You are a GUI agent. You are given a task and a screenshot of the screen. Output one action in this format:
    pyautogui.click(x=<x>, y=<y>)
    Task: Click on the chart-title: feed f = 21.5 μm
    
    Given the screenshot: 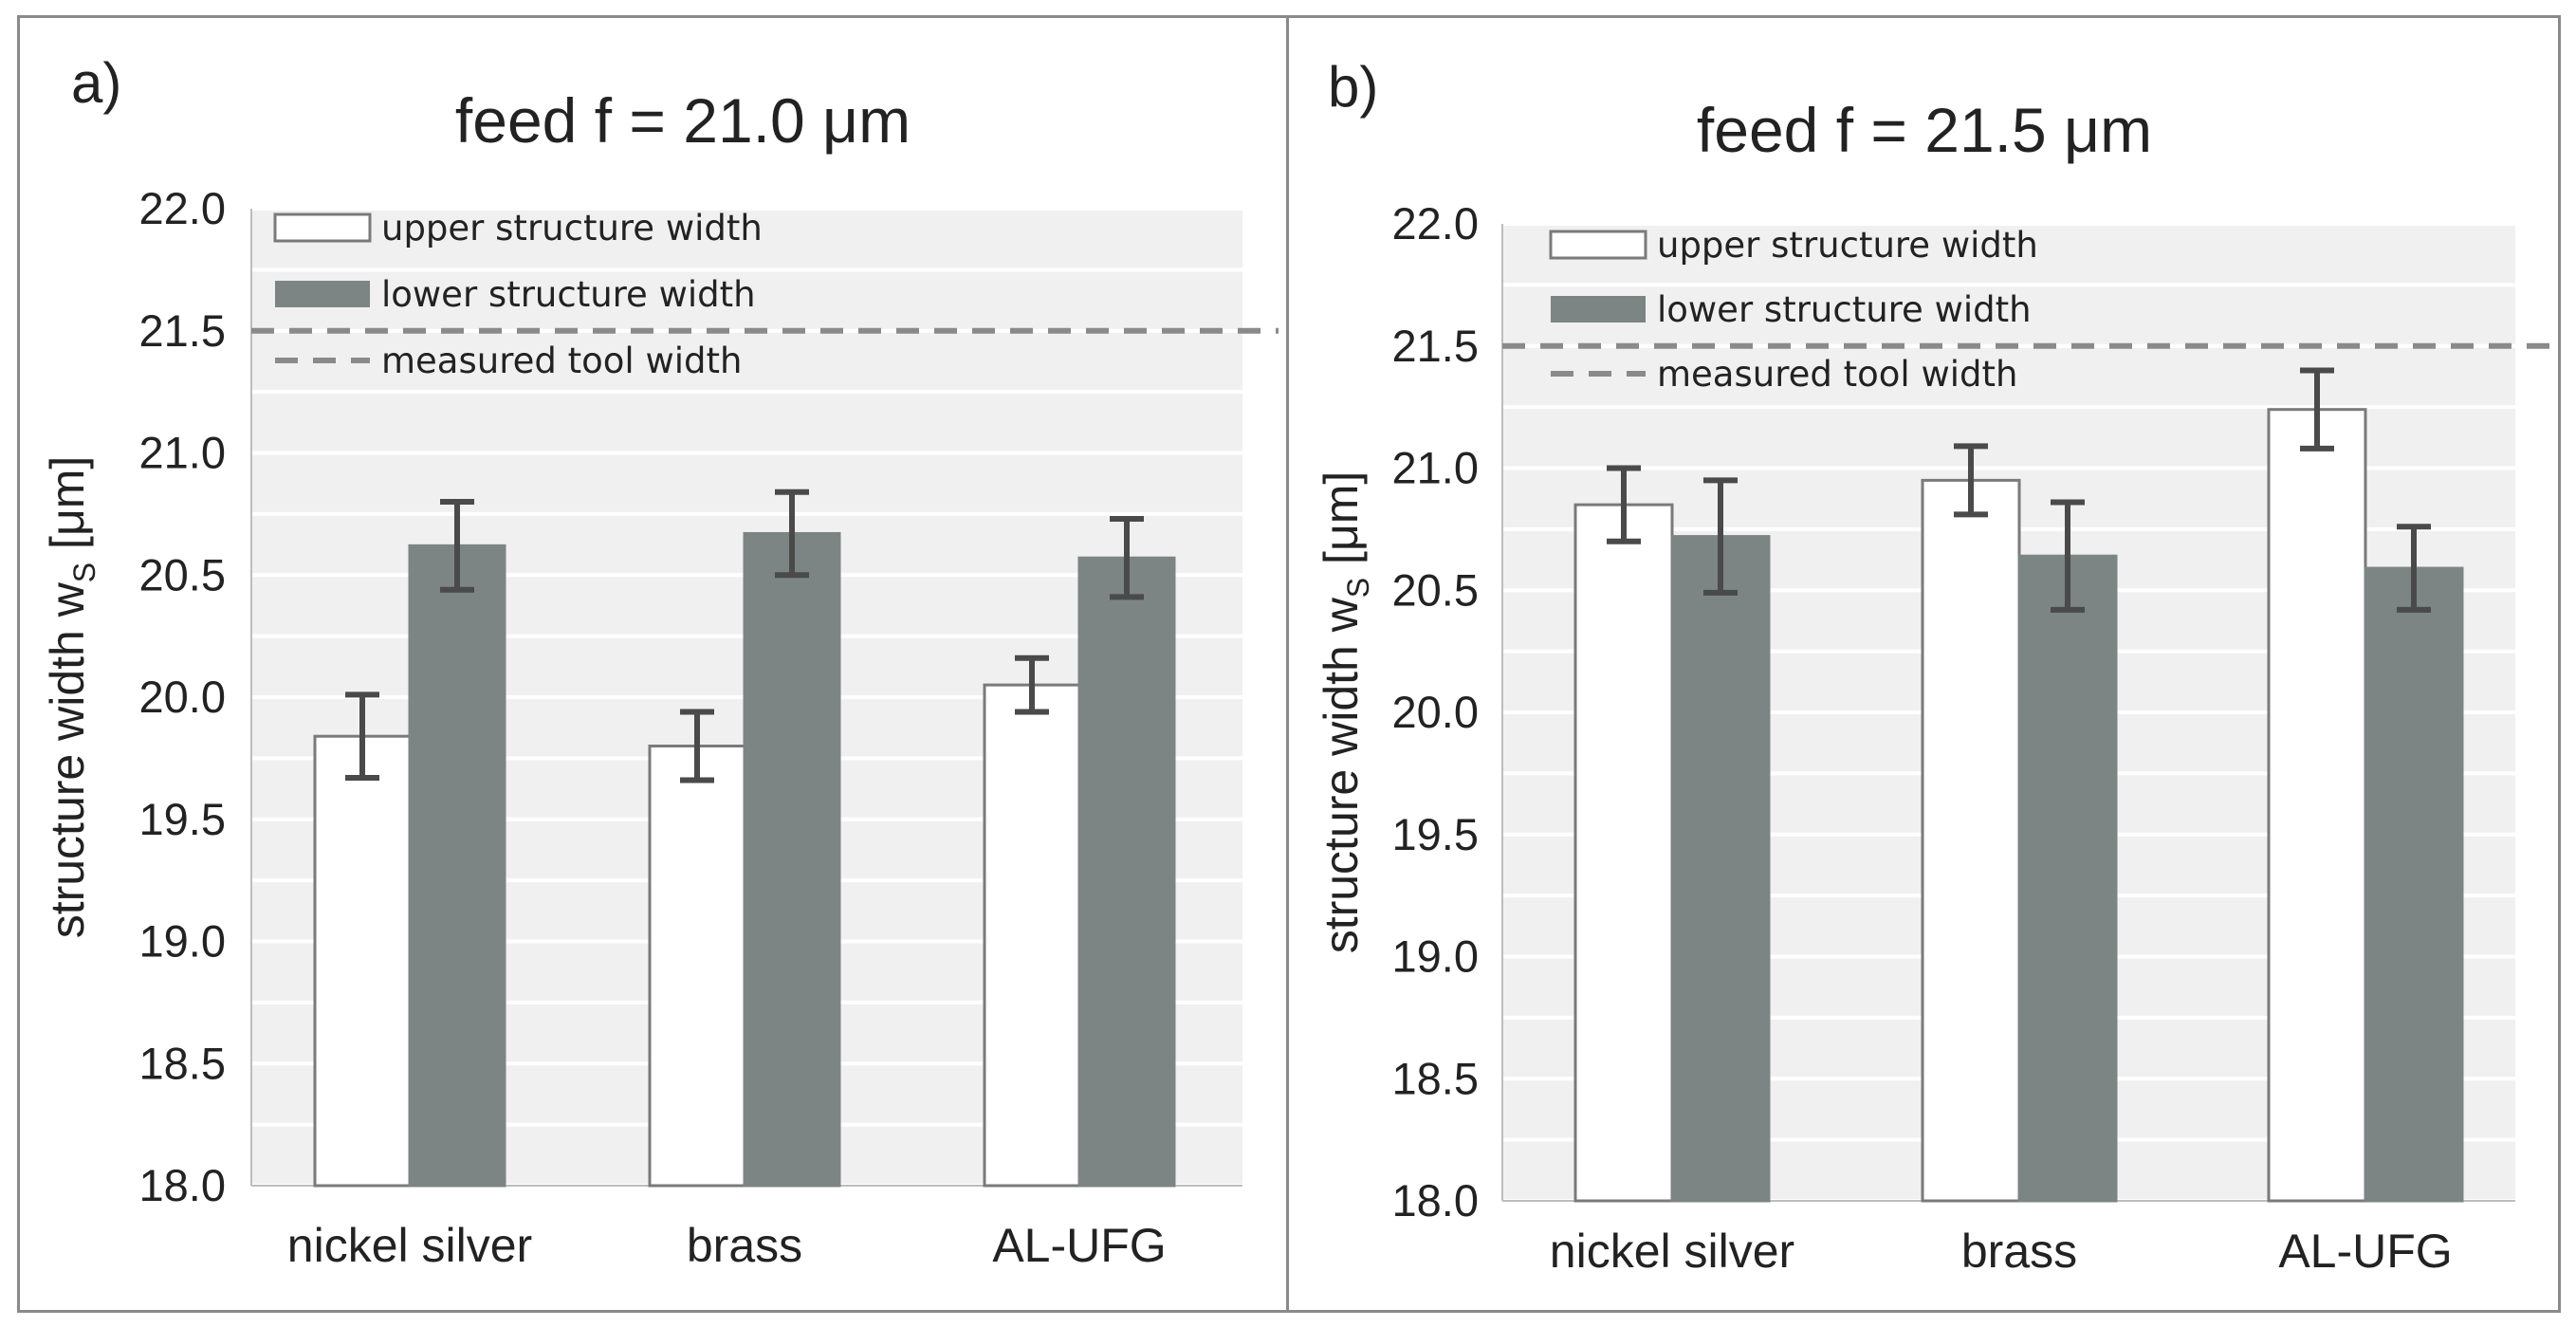 What is the action you would take?
    pyautogui.click(x=1924, y=130)
    